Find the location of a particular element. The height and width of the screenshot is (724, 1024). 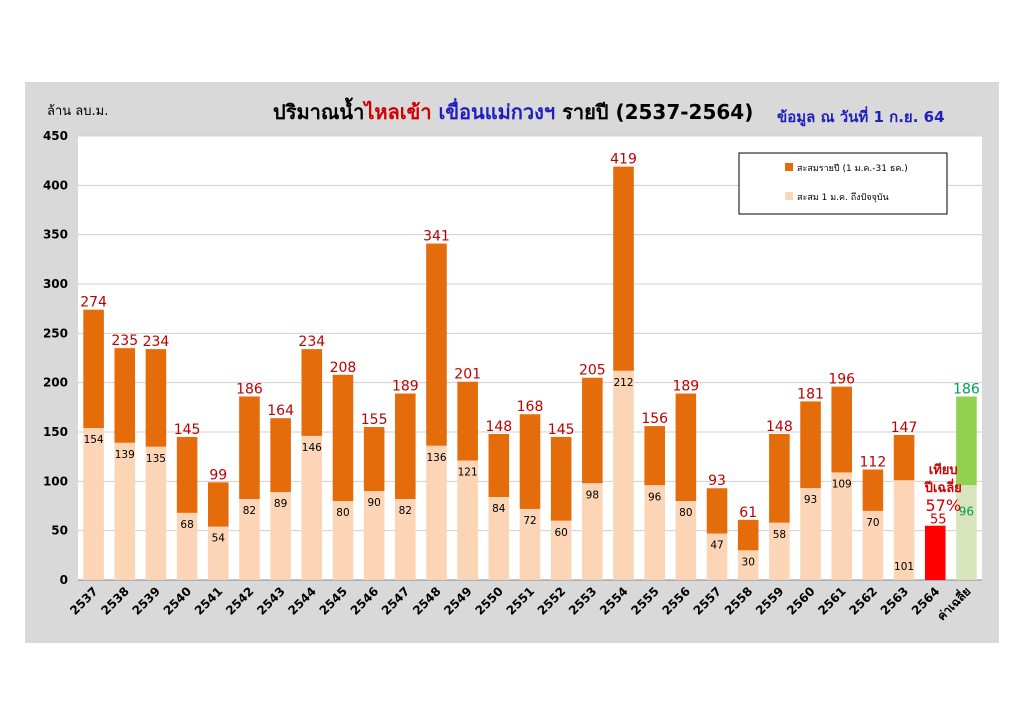

x-tick-label: 2557 is located at coordinates (708, 601).